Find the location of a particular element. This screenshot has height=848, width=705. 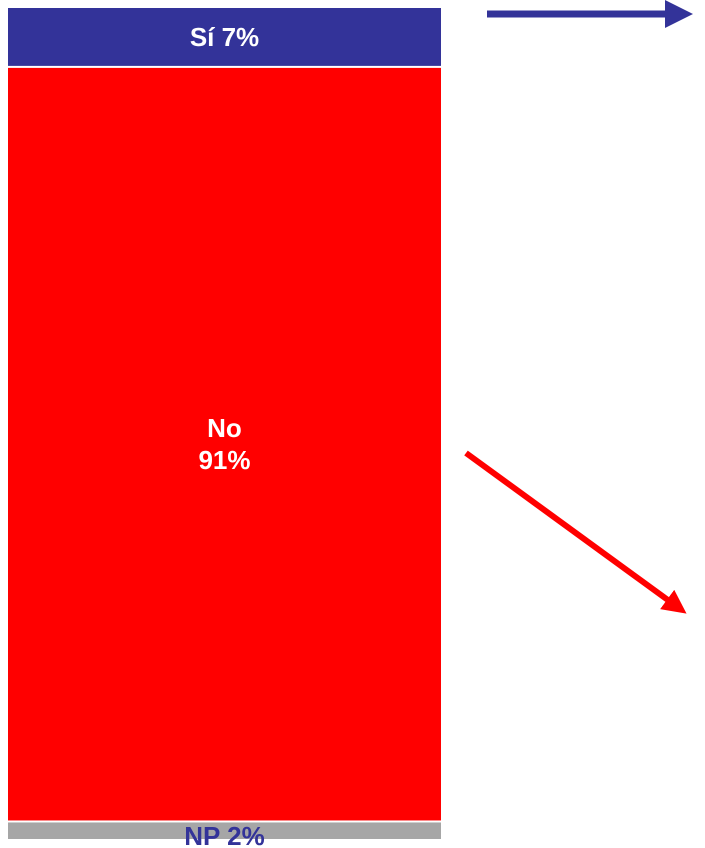

data-label-line: No is located at coordinates (224, 428).